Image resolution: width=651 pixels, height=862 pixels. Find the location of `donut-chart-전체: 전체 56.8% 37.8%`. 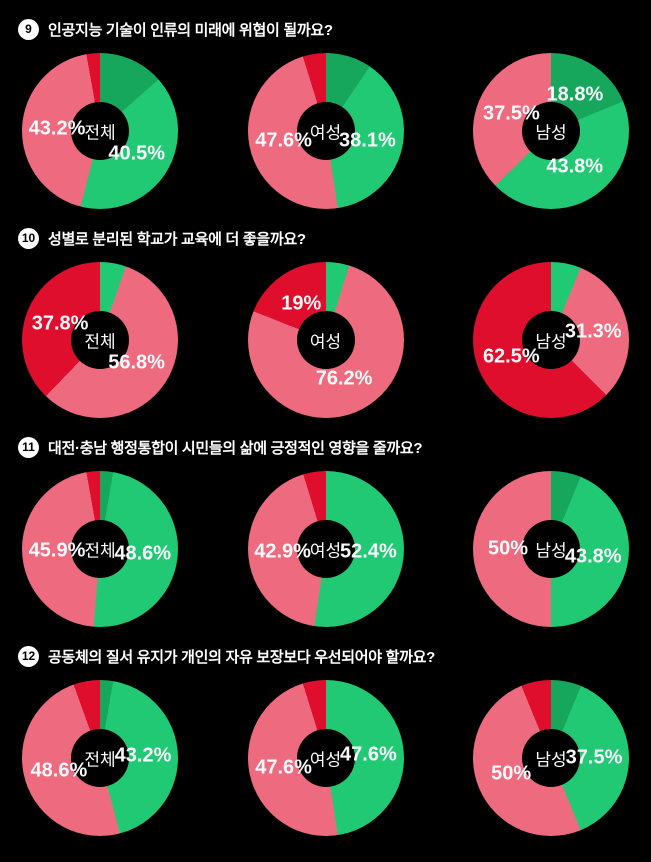

donut-chart-전체: 전체 56.8% 37.8% is located at coordinates (100, 340).